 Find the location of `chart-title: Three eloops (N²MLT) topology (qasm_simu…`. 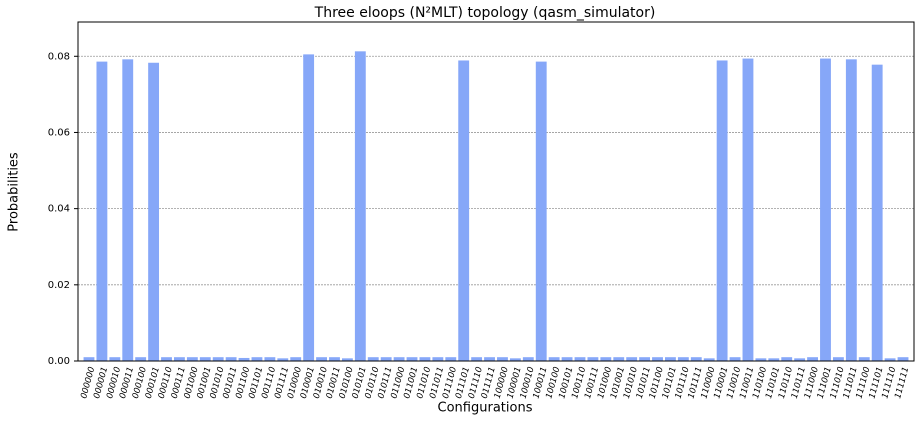

chart-title: Three eloops (N²MLT) topology (qasm_simu… is located at coordinates (485, 13).